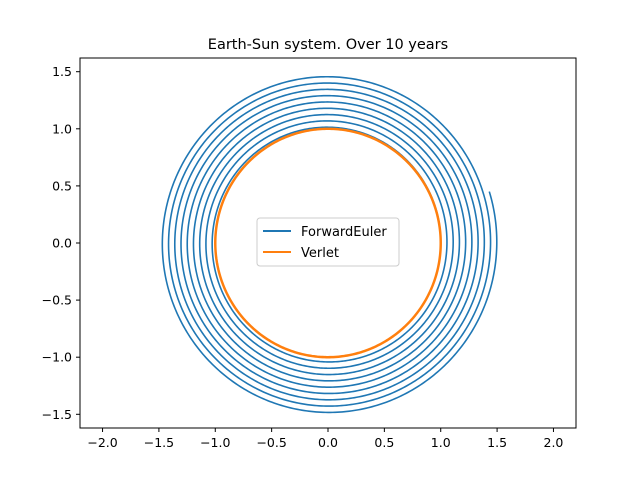 This screenshot has height=480, width=640. I want to click on legend: ForwardEuler Verlet, so click(328, 242).